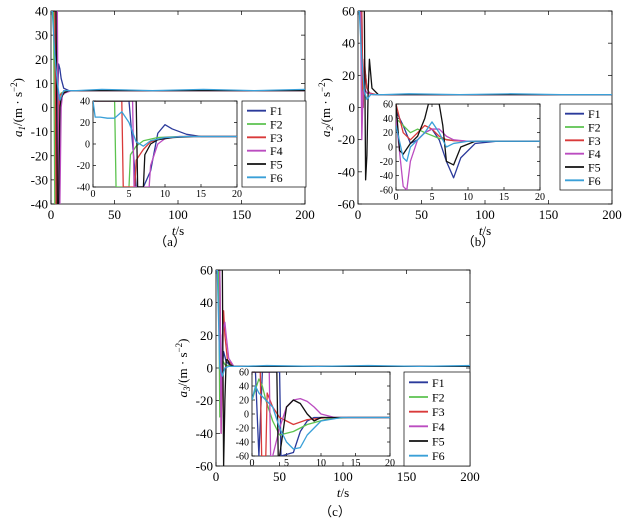  I want to click on inset-c-xtick-label: 10, so click(321, 463).